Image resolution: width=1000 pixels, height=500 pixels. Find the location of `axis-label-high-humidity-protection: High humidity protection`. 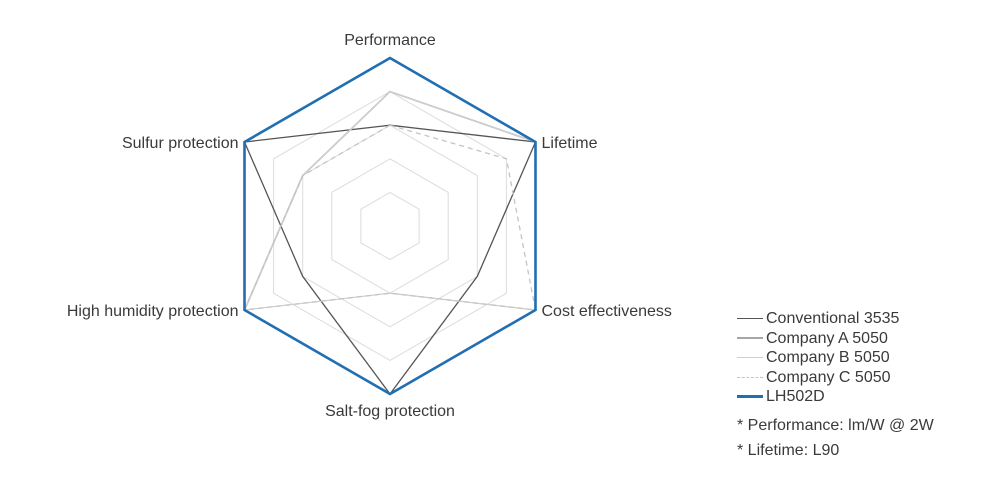

axis-label-high-humidity-protection: High humidity protection is located at coordinates (153, 311).